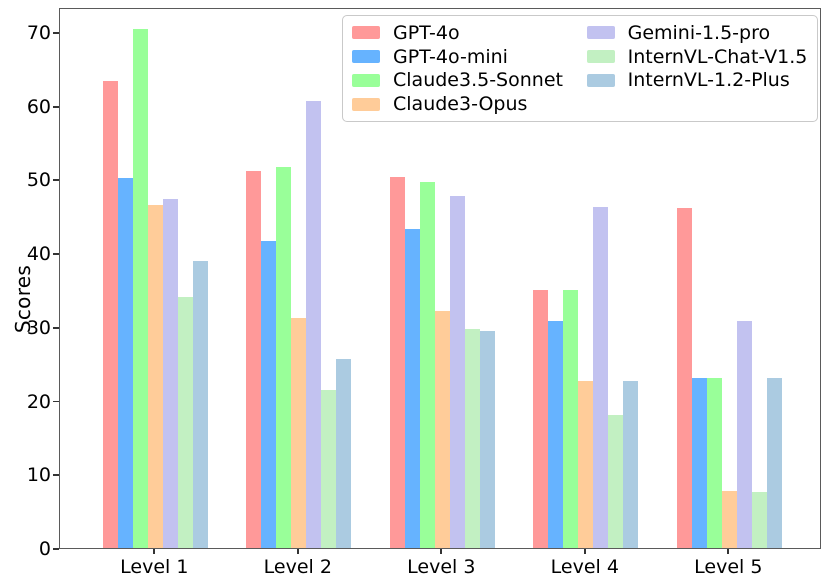 This screenshot has width=830, height=580. Describe the element at coordinates (728, 551) in the screenshot. I see `x-tick-mark-Level 5` at that location.